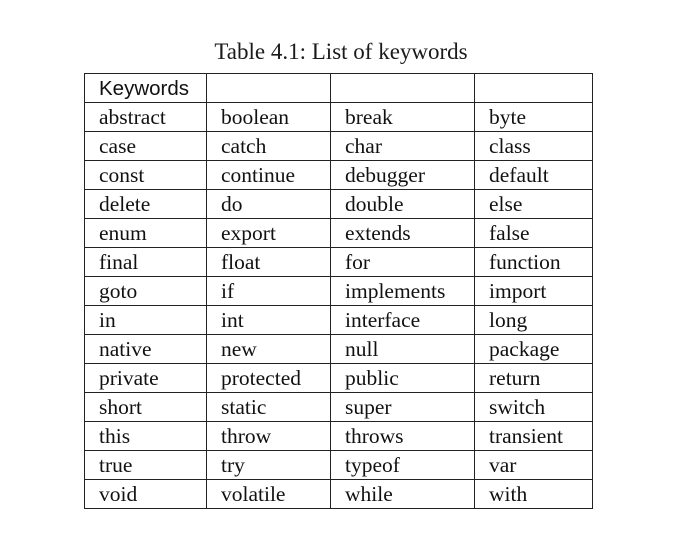  What do you see at coordinates (145, 465) in the screenshot?
I see `keyword-cell: true` at bounding box center [145, 465].